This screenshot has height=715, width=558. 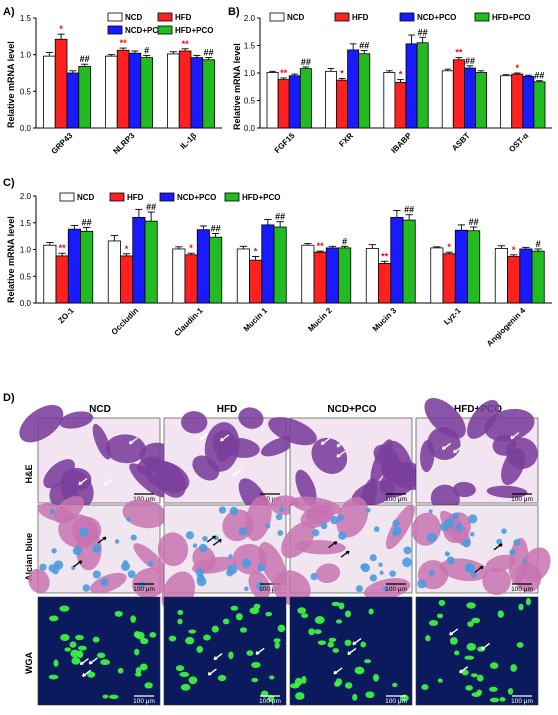 What do you see at coordinates (250, 101) in the screenshot?
I see `y-tick-label: 0.5` at bounding box center [250, 101].